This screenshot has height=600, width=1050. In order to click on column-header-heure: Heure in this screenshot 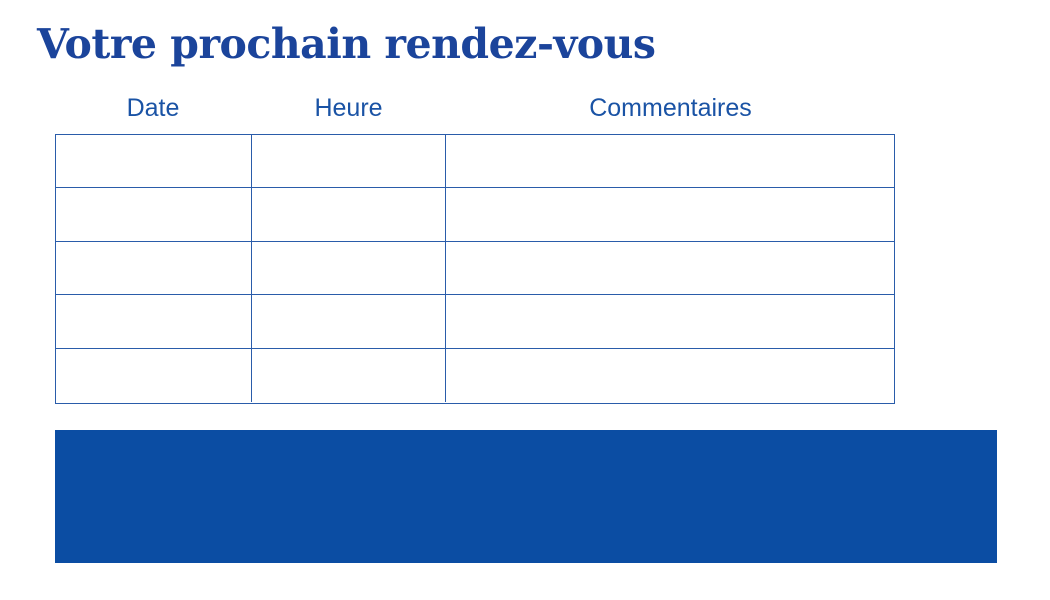, I will do `click(348, 108)`.